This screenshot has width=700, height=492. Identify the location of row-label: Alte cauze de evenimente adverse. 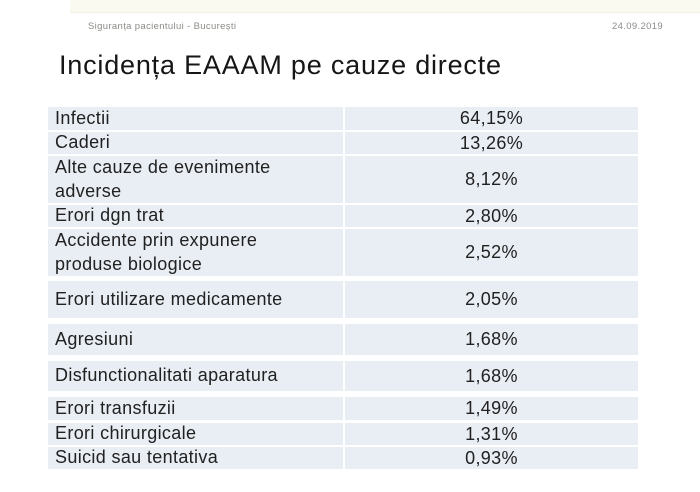
(196, 179).